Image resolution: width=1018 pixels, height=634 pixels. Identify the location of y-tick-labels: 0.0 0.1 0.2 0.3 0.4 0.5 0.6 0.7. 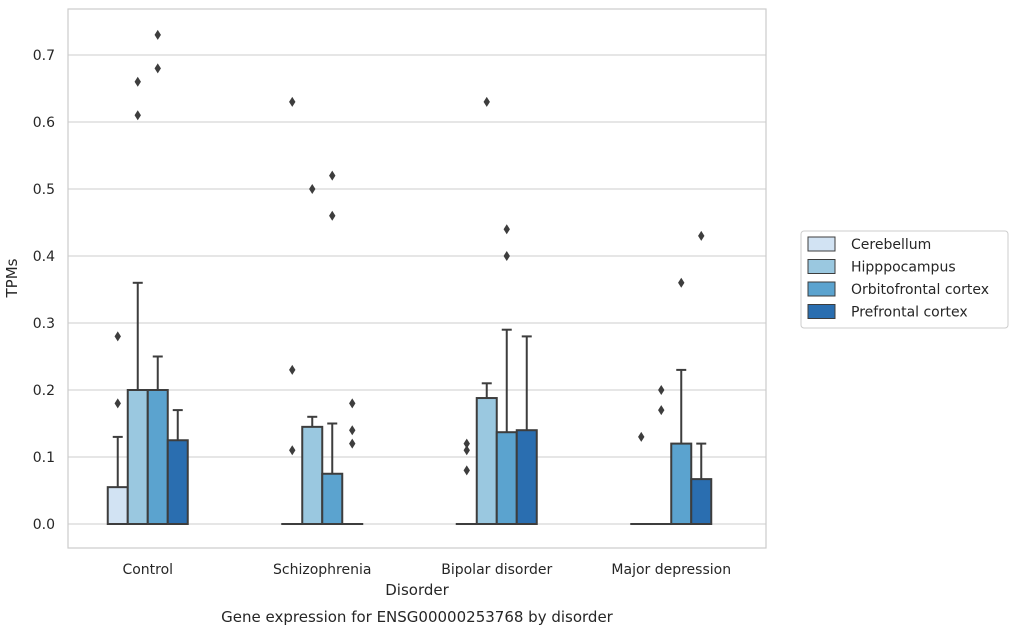
(44, 290).